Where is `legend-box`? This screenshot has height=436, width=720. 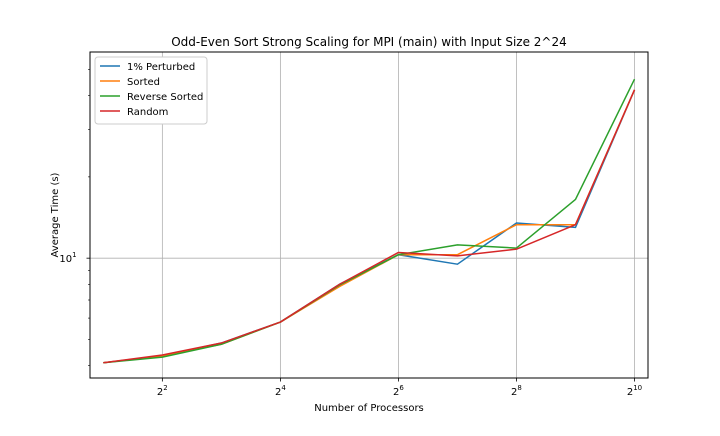 legend-box is located at coordinates (151, 90).